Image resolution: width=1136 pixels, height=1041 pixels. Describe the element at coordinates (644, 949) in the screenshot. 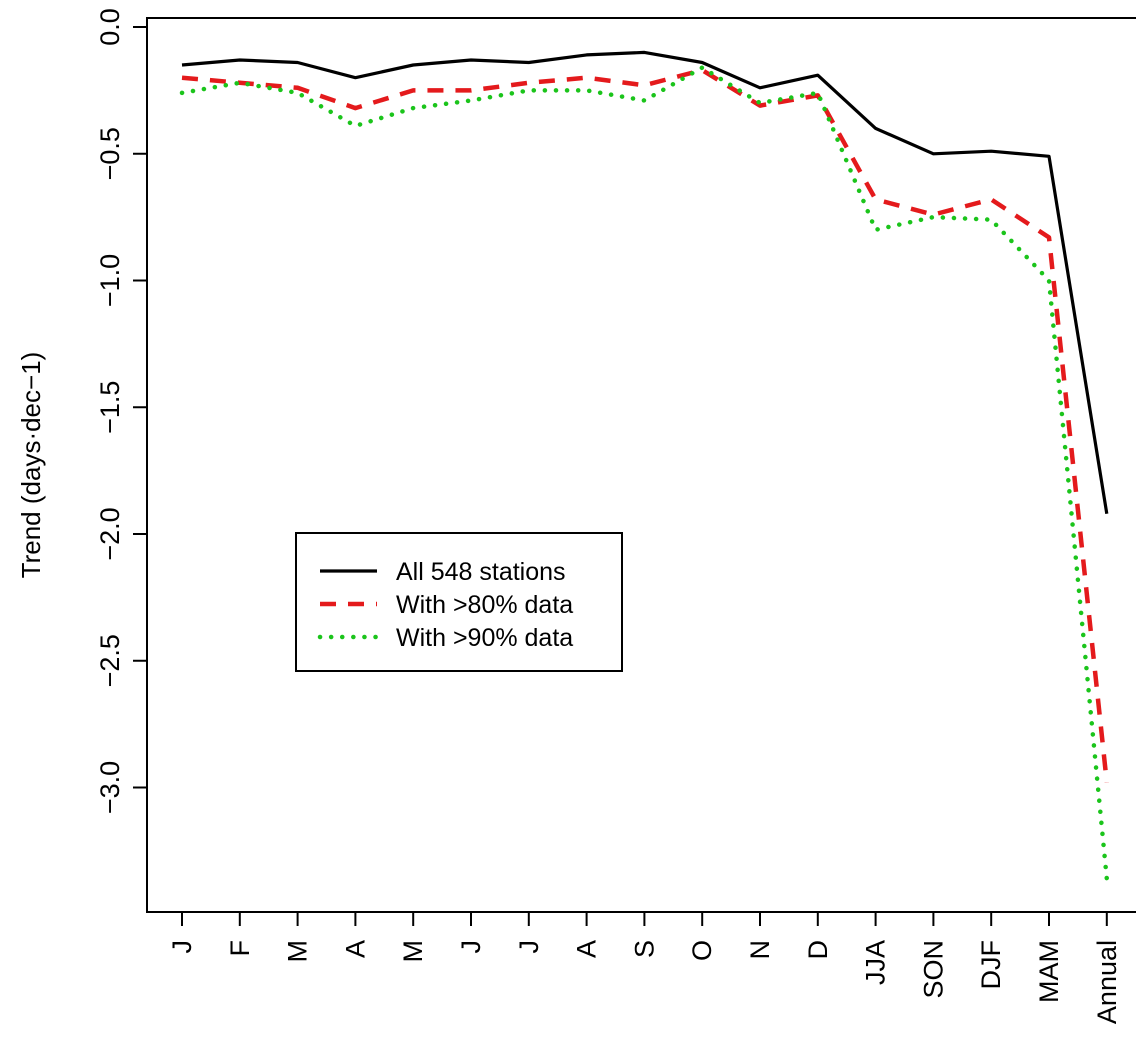

I see `x-tick-label: S` at that location.